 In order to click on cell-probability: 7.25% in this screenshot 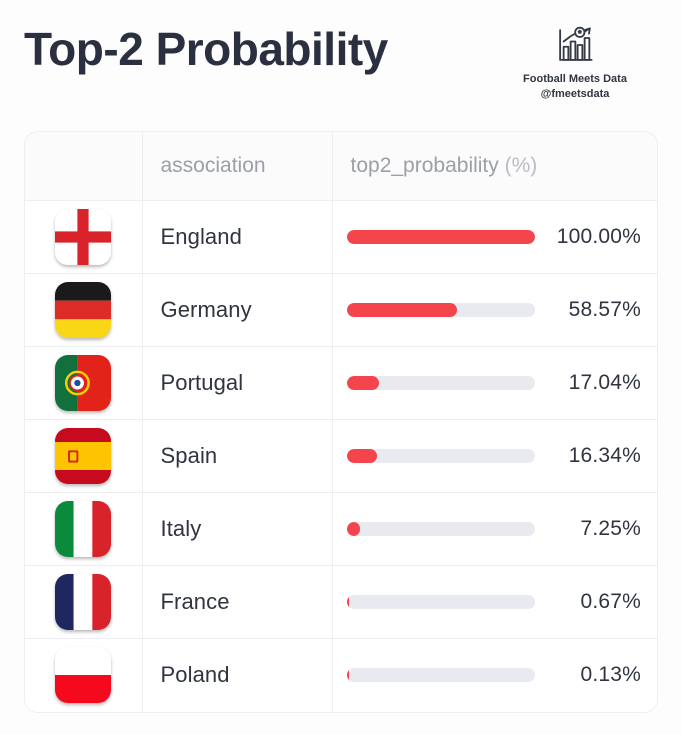, I will do `click(494, 529)`.